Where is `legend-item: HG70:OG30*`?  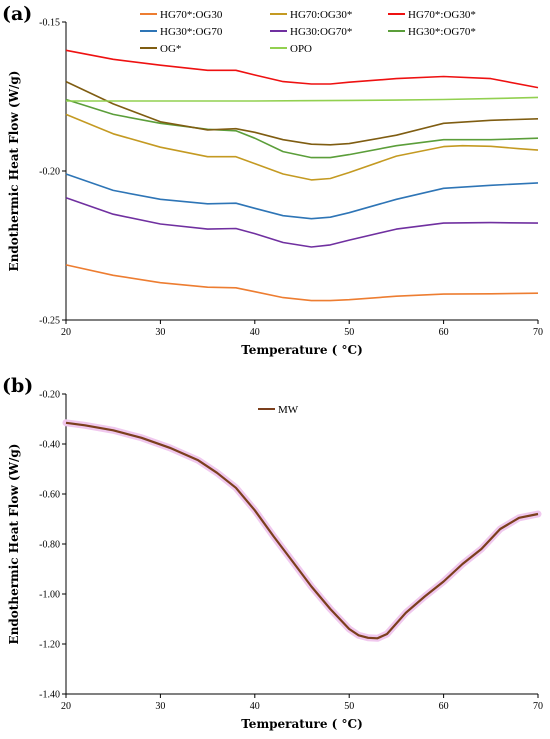
legend-item: HG70:OG30* is located at coordinates (311, 15).